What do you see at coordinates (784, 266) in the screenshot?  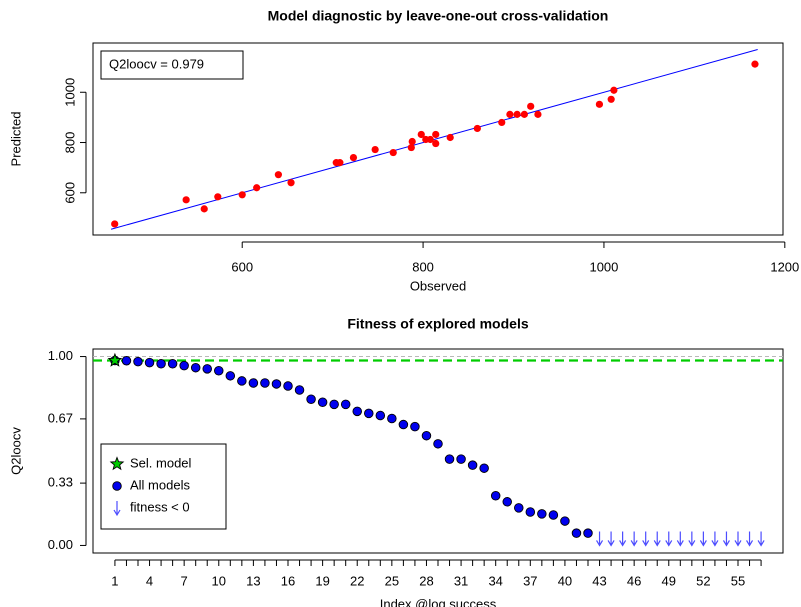 I see `x-tick-label: 1200` at bounding box center [784, 266].